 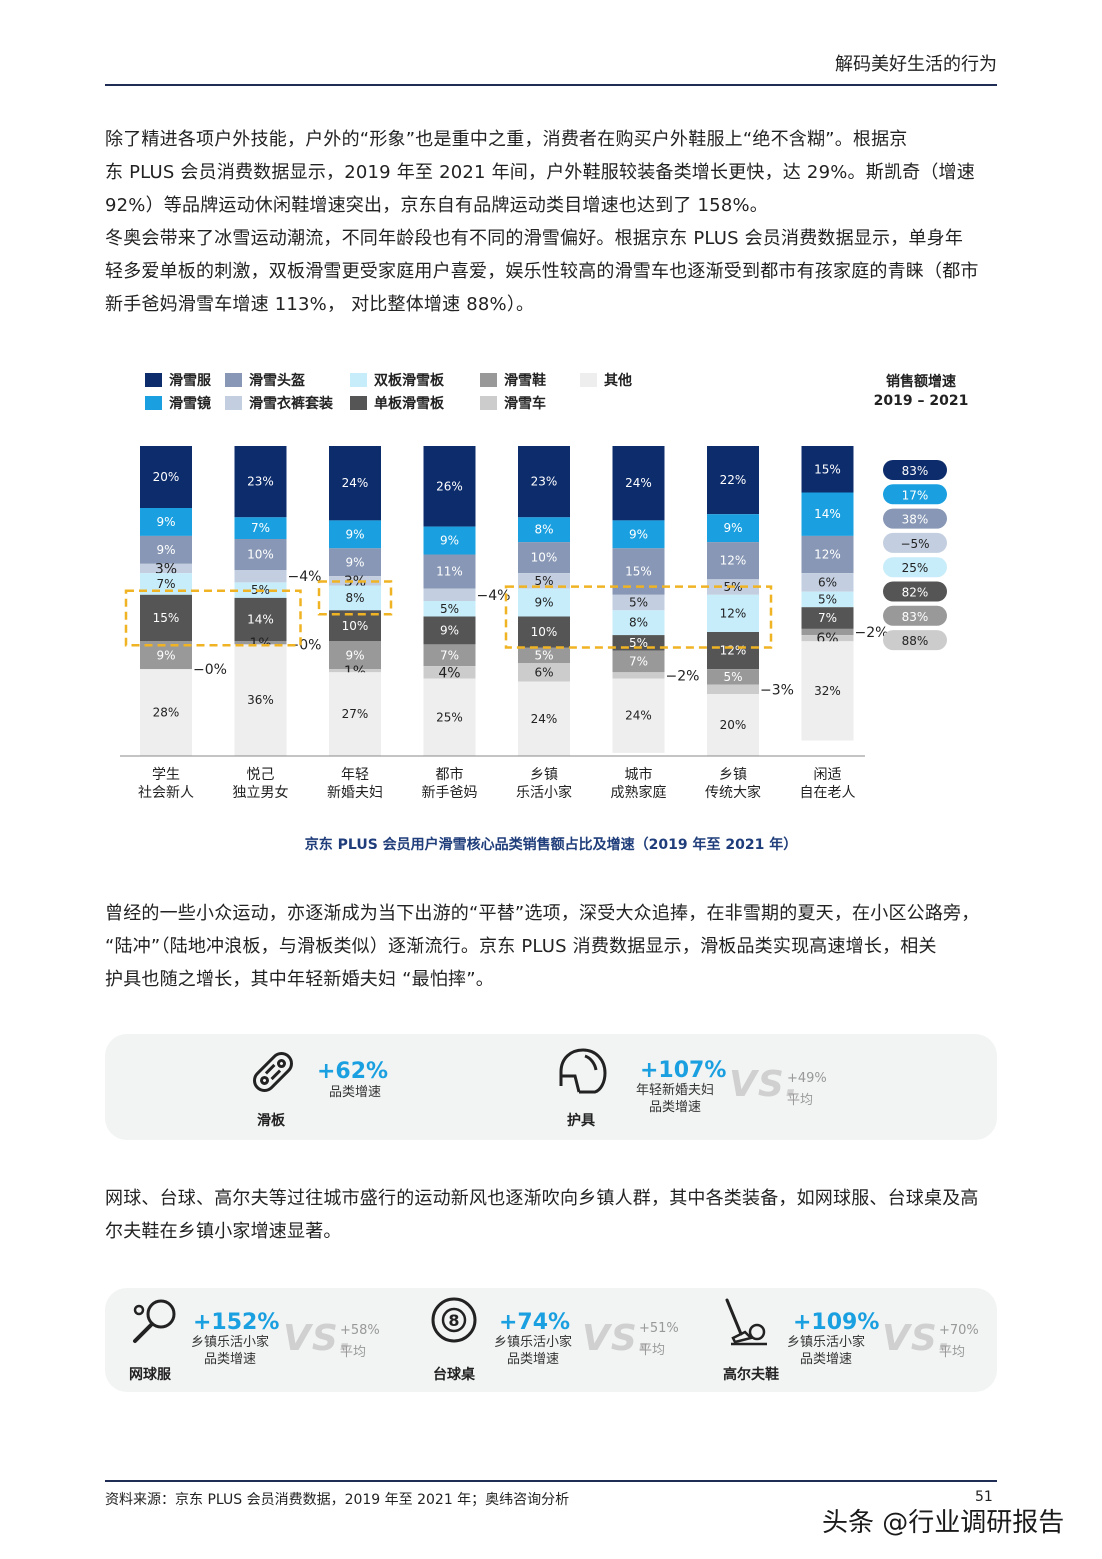 What do you see at coordinates (273, 1072) in the screenshot?
I see `skateboard-icon` at bounding box center [273, 1072].